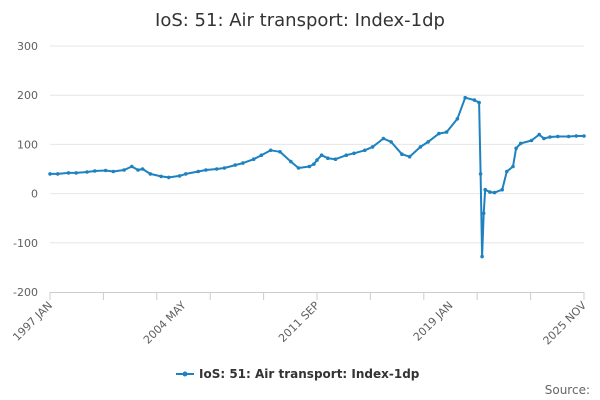  I want to click on y-tick-label: 100, so click(27, 144).